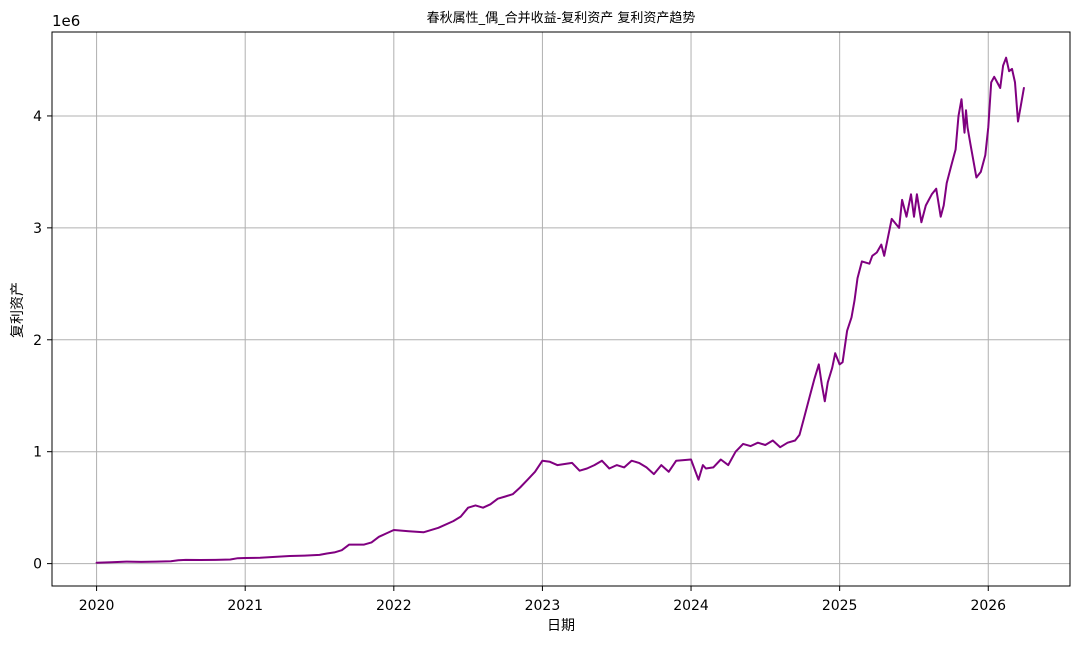  What do you see at coordinates (840, 606) in the screenshot?
I see `x-tick-label: 2025` at bounding box center [840, 606].